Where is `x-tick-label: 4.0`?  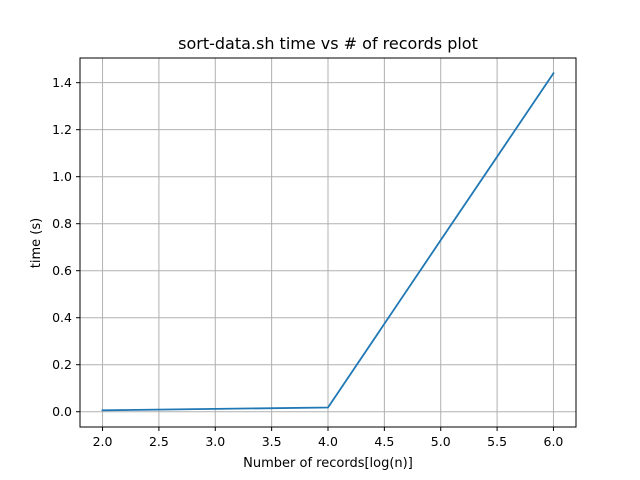
x-tick-label: 4.0 is located at coordinates (328, 441).